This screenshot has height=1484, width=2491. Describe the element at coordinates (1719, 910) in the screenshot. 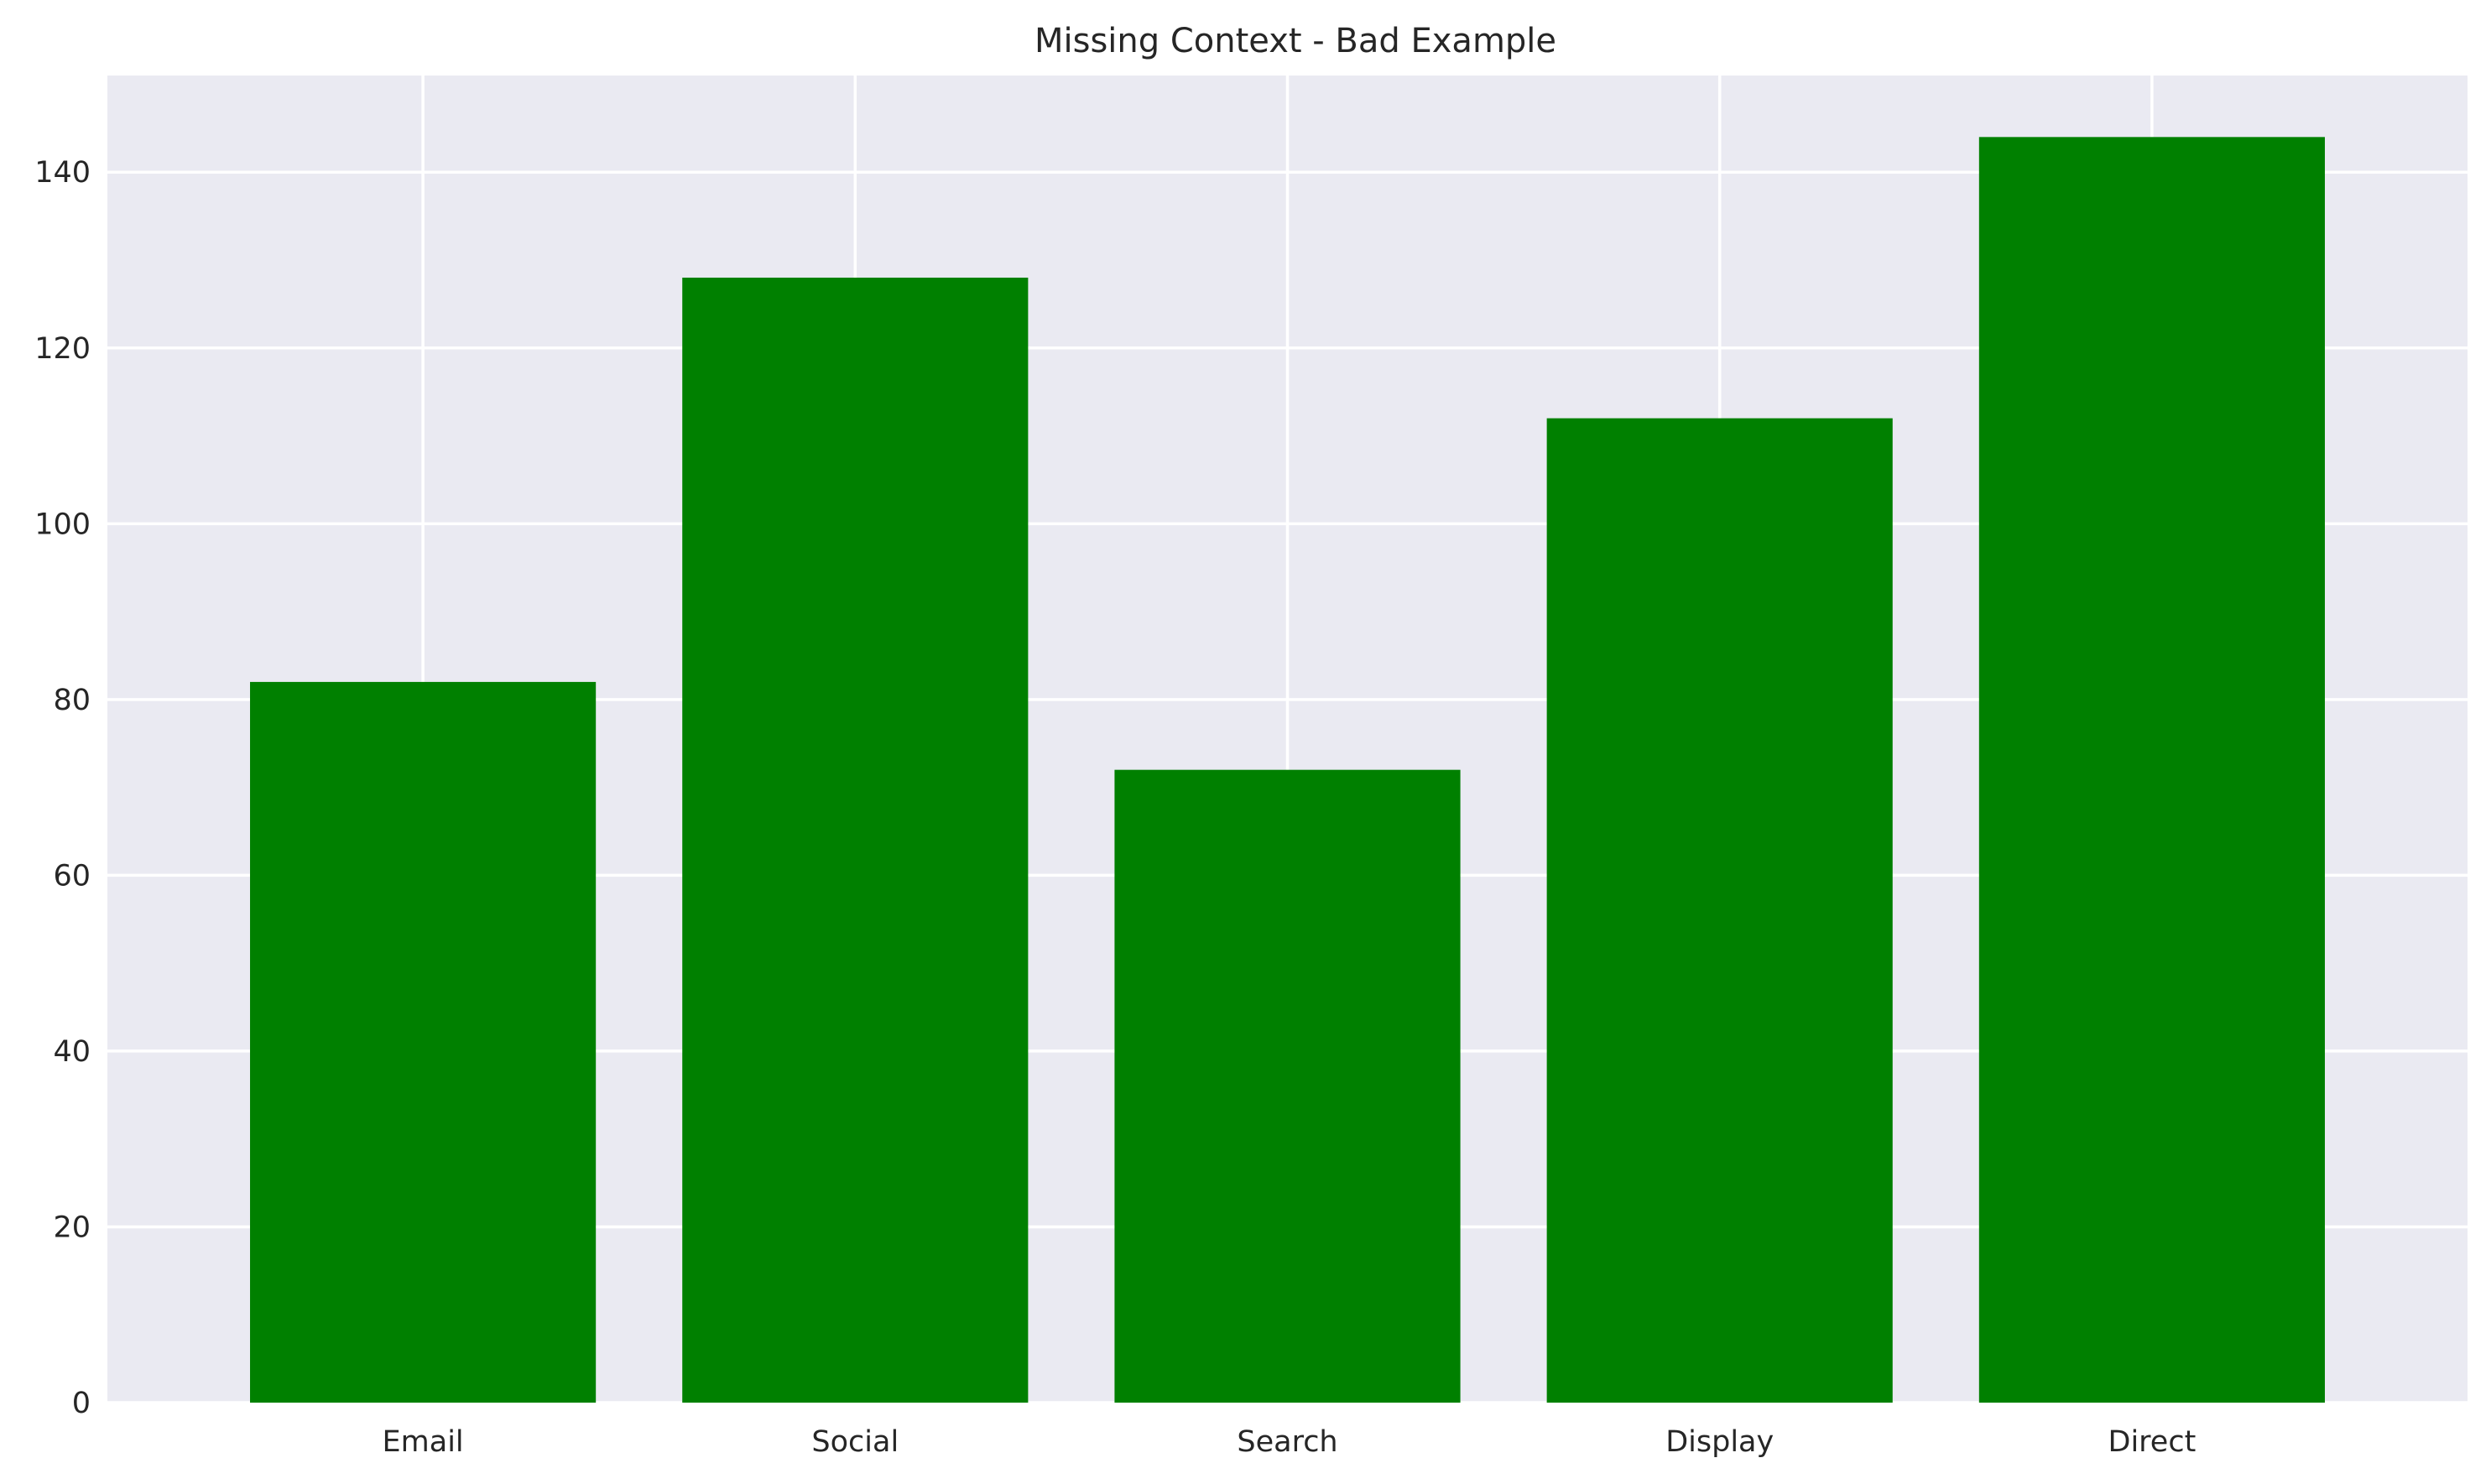

I see `bar-display` at that location.